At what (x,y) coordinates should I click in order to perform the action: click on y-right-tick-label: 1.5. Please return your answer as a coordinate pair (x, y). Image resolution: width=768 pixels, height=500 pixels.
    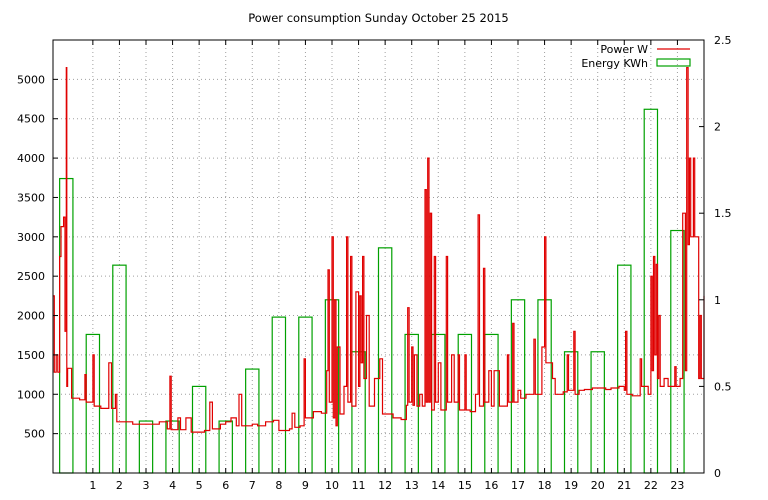
    Looking at the image, I should click on (723, 213).